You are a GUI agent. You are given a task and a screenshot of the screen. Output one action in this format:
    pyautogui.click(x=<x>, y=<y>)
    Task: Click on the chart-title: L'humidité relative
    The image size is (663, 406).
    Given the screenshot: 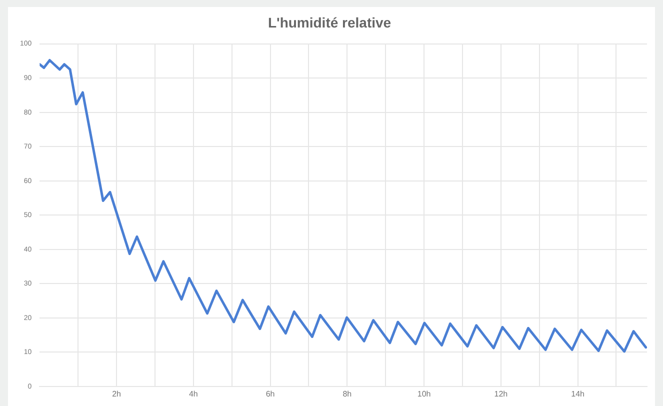 What is the action you would take?
    pyautogui.click(x=330, y=22)
    